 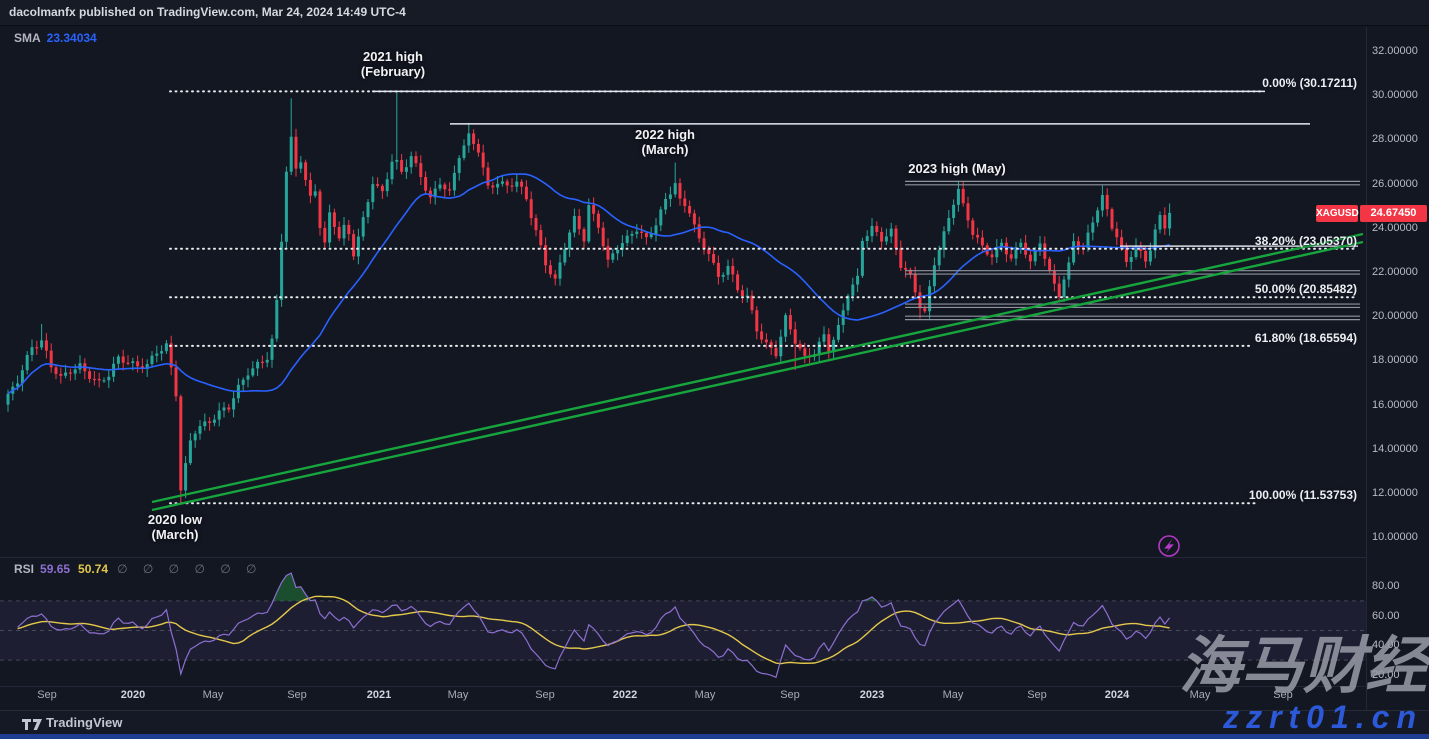 I want to click on price-axis-label: 16.00000, so click(x=1395, y=404).